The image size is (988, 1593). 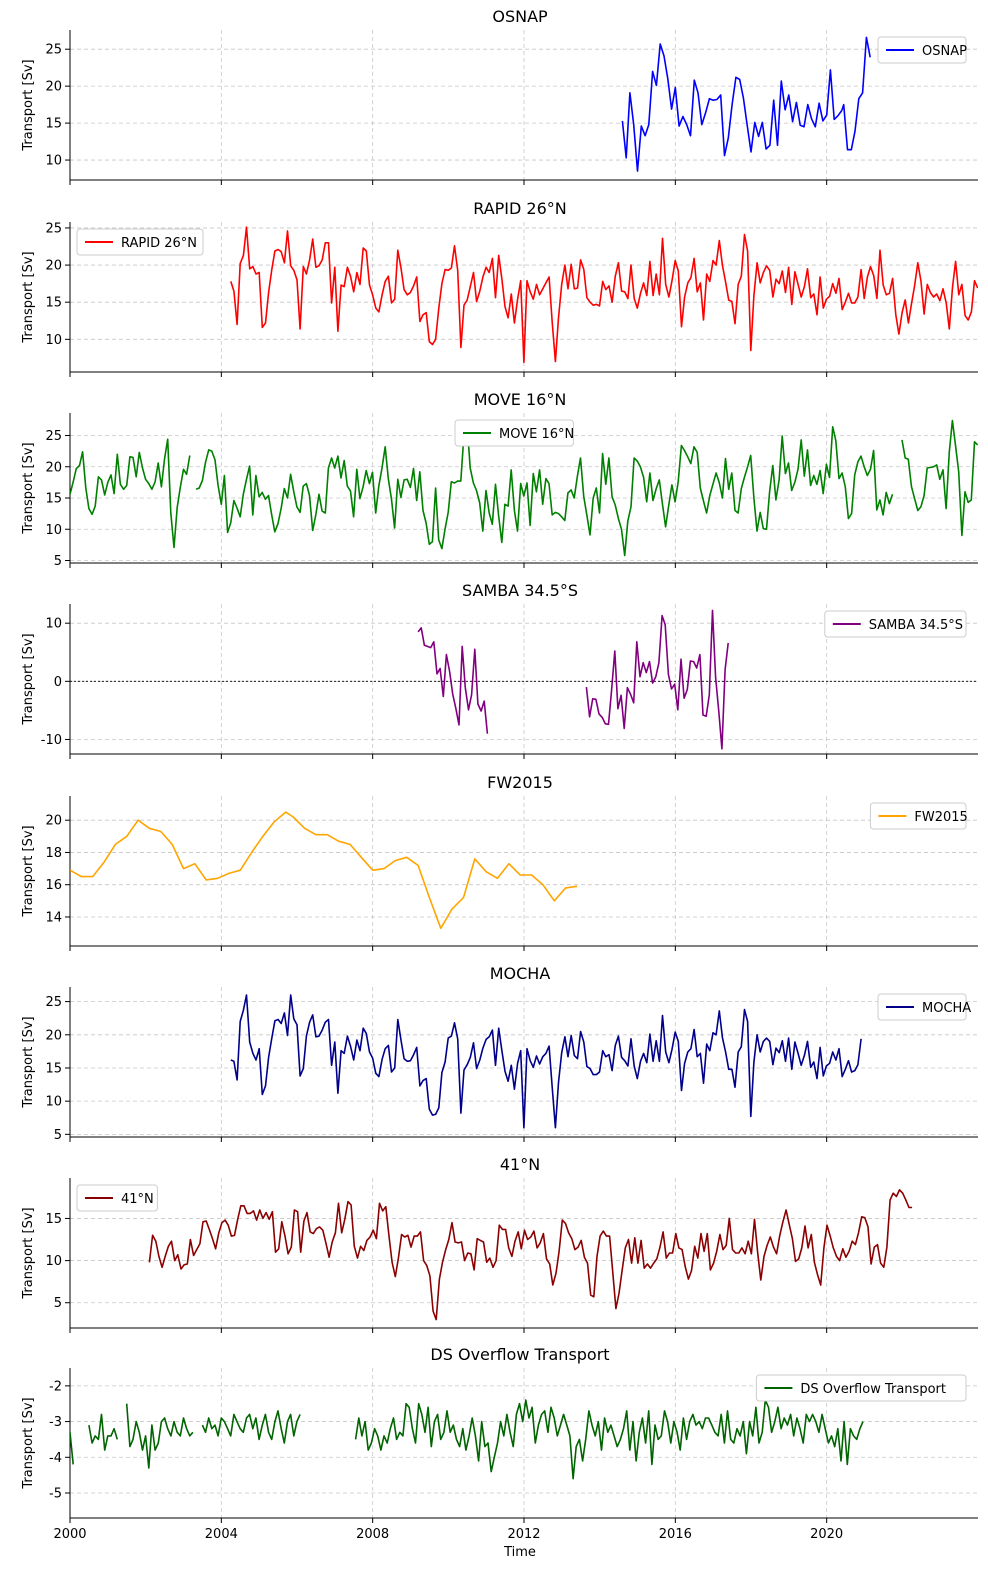 What do you see at coordinates (499, 96) in the screenshot?
I see `panel-1: 10 15 20 25 OSNAP Transport [Sv] OSNAP` at bounding box center [499, 96].